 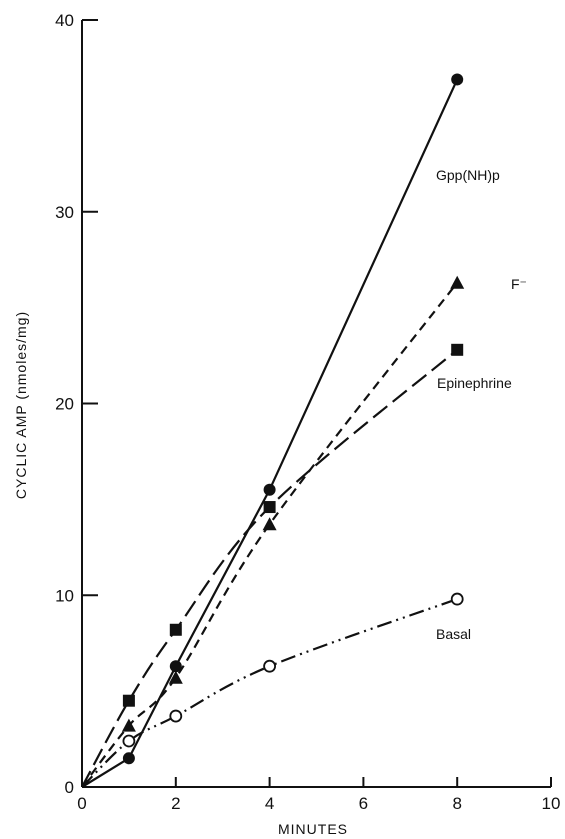 I want to click on x-tick-label-3: 6, so click(x=363, y=803).